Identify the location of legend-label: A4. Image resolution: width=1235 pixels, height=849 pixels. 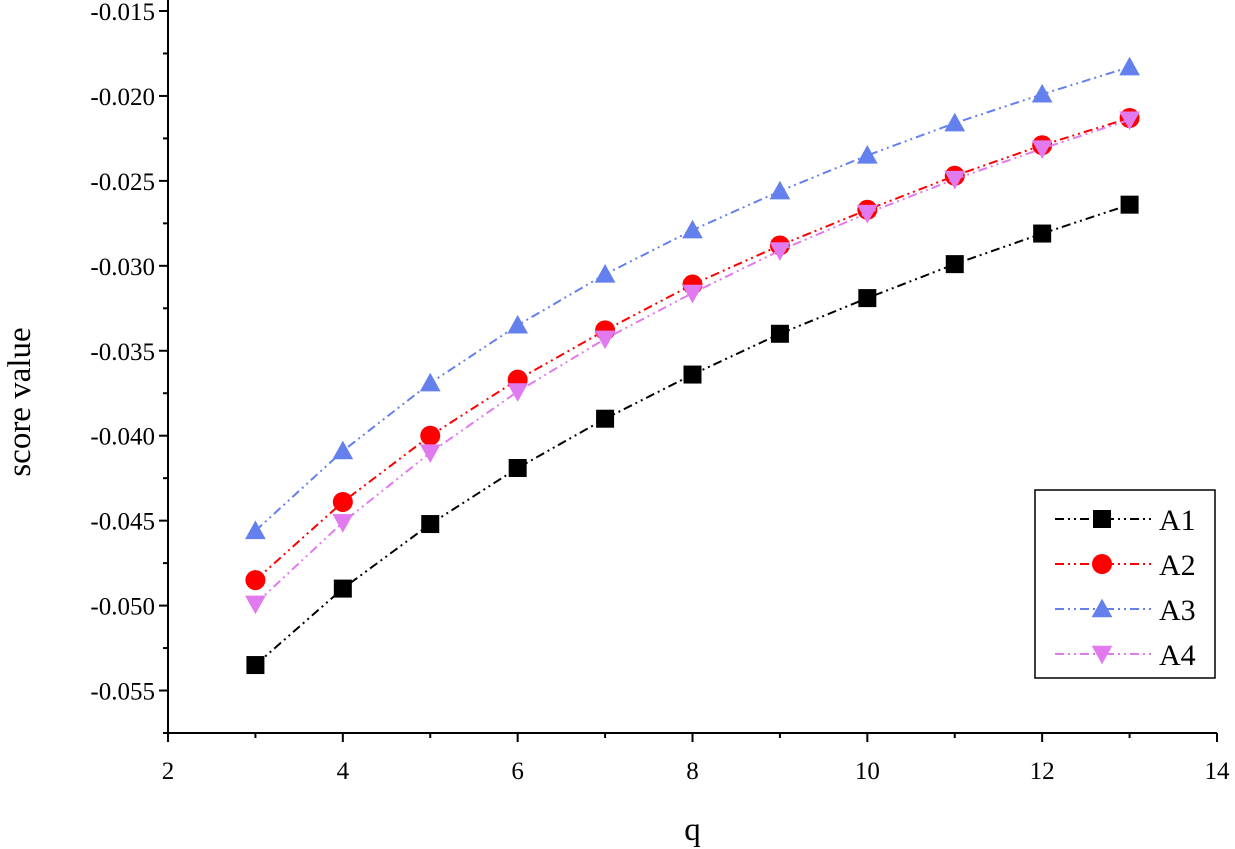
(1177, 655).